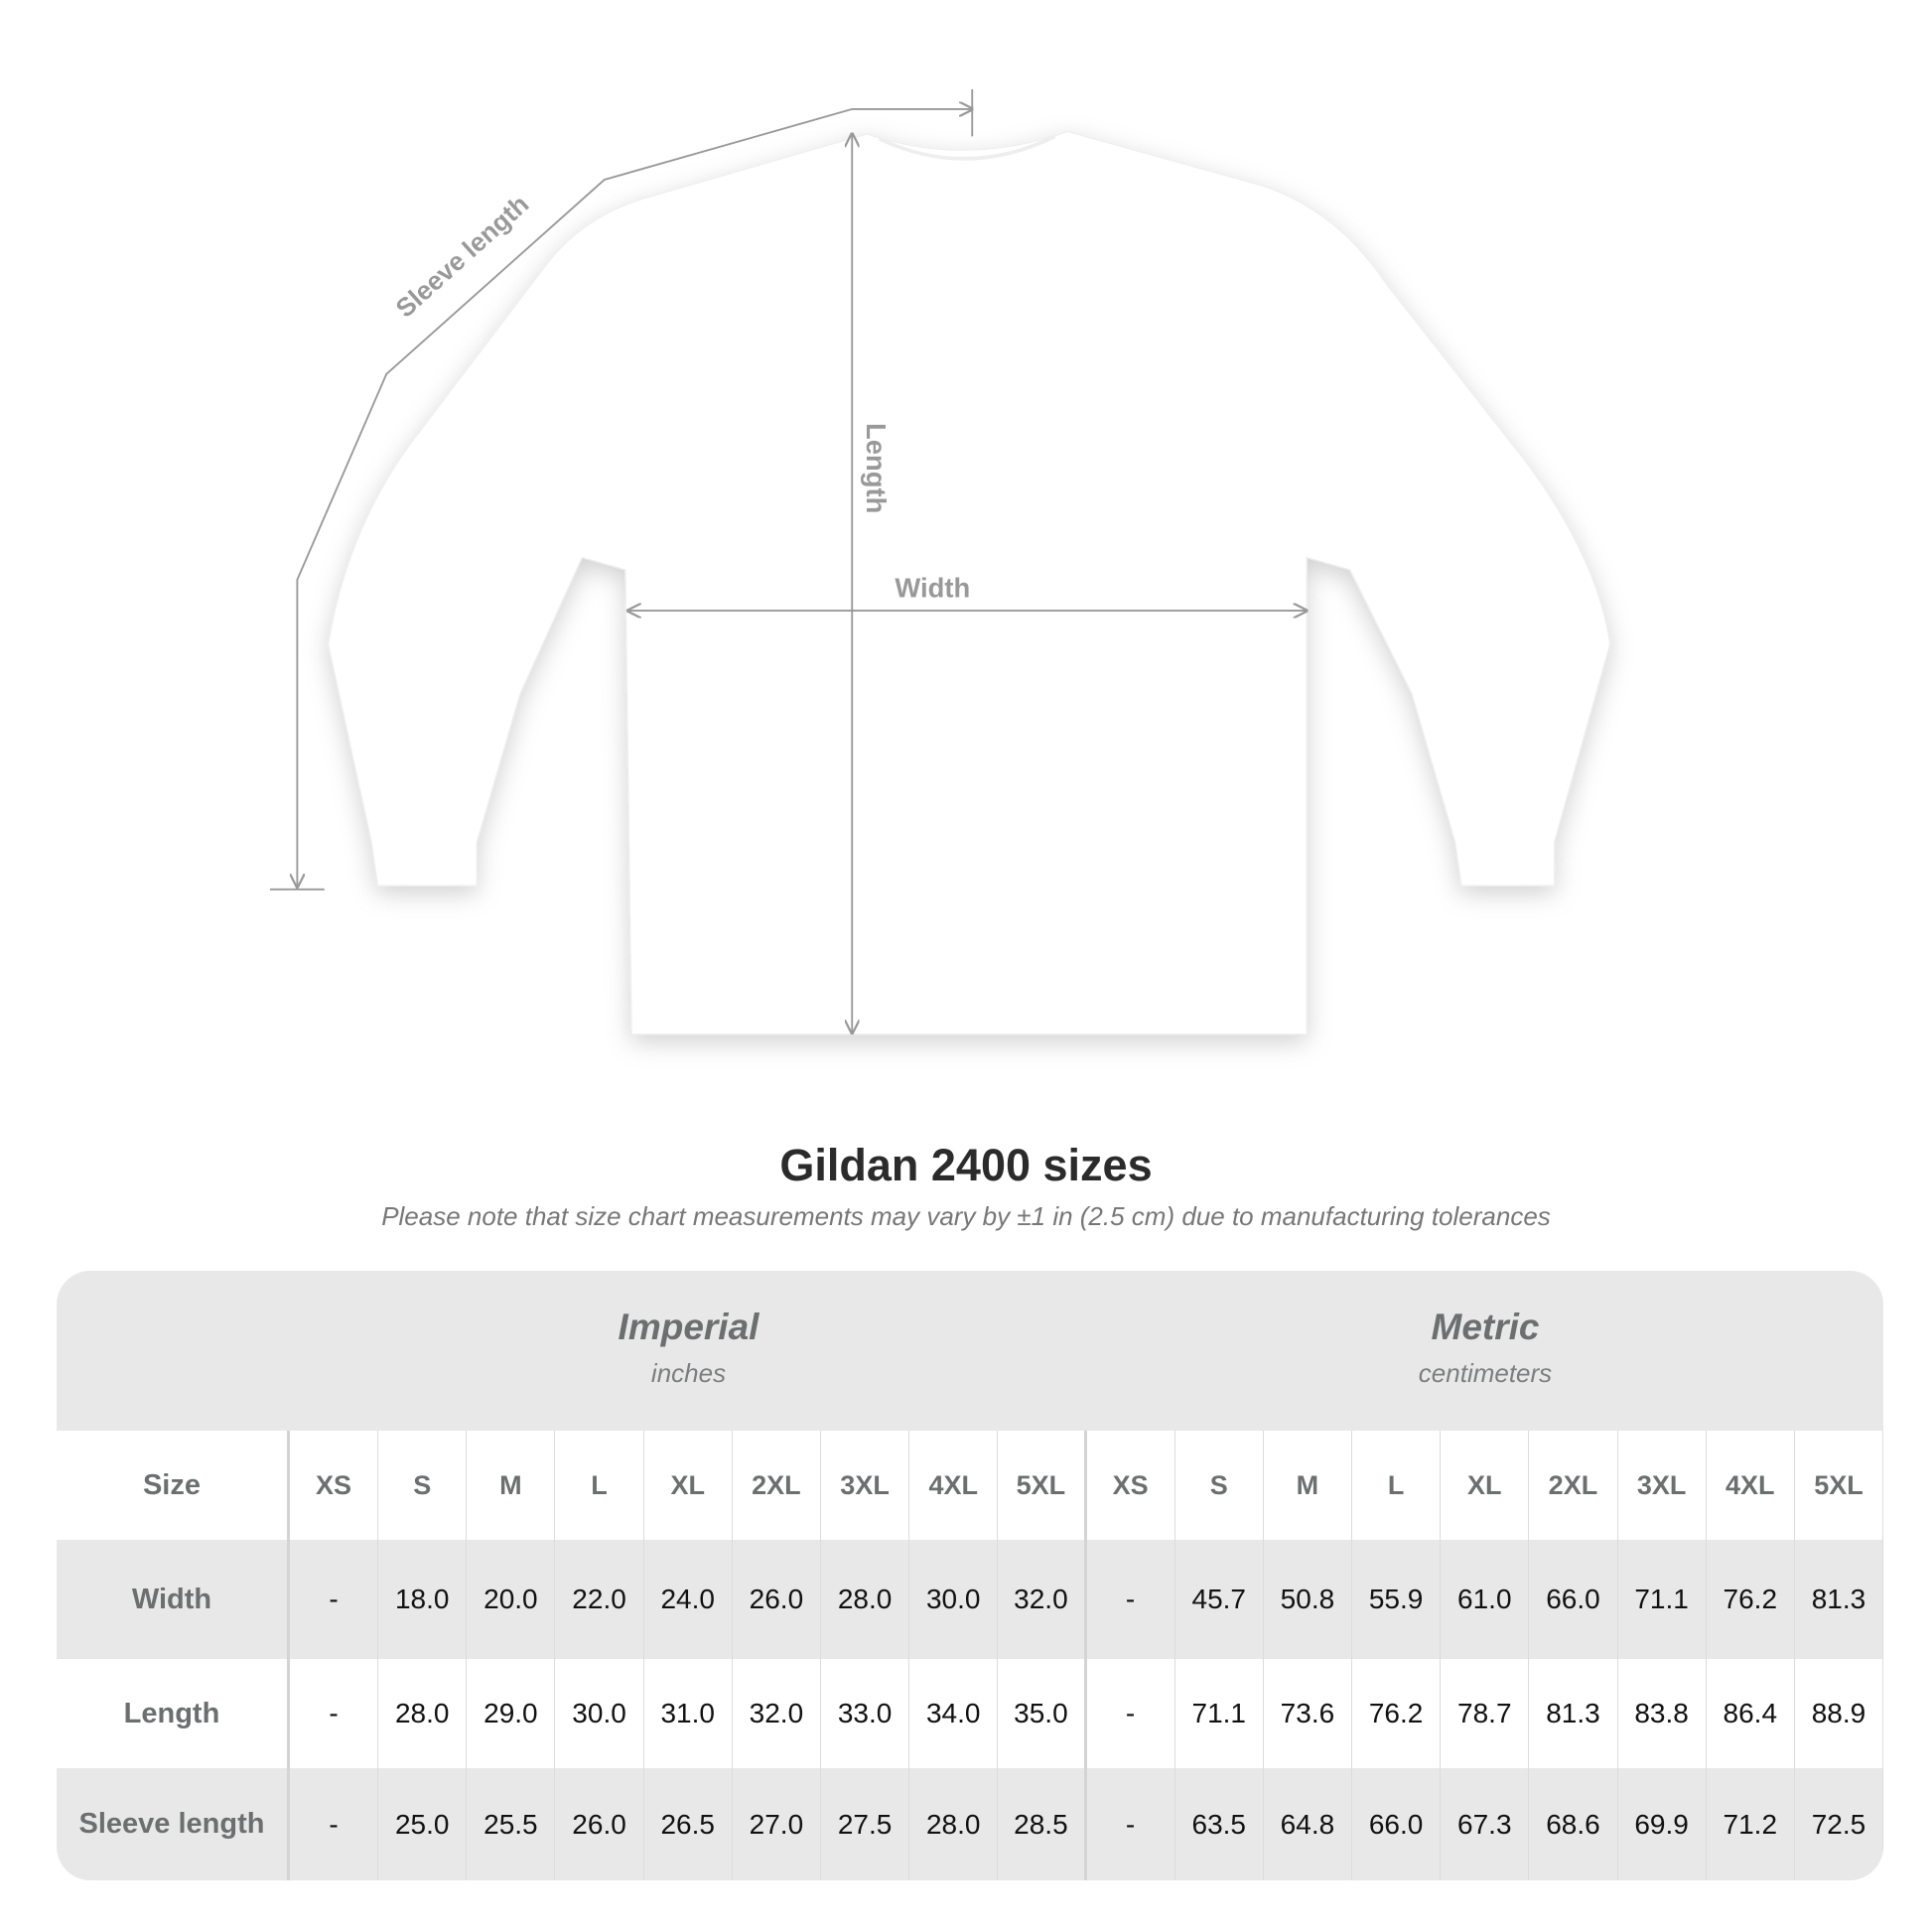  Describe the element at coordinates (1486, 1373) in the screenshot. I see `metric-unit: centimeters` at that location.